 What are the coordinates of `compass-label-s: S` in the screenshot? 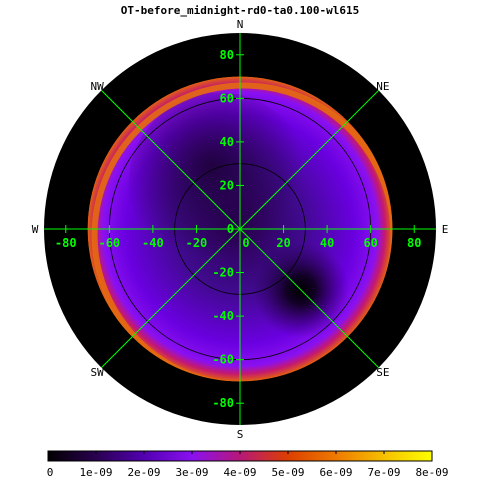 It's located at (240, 434).